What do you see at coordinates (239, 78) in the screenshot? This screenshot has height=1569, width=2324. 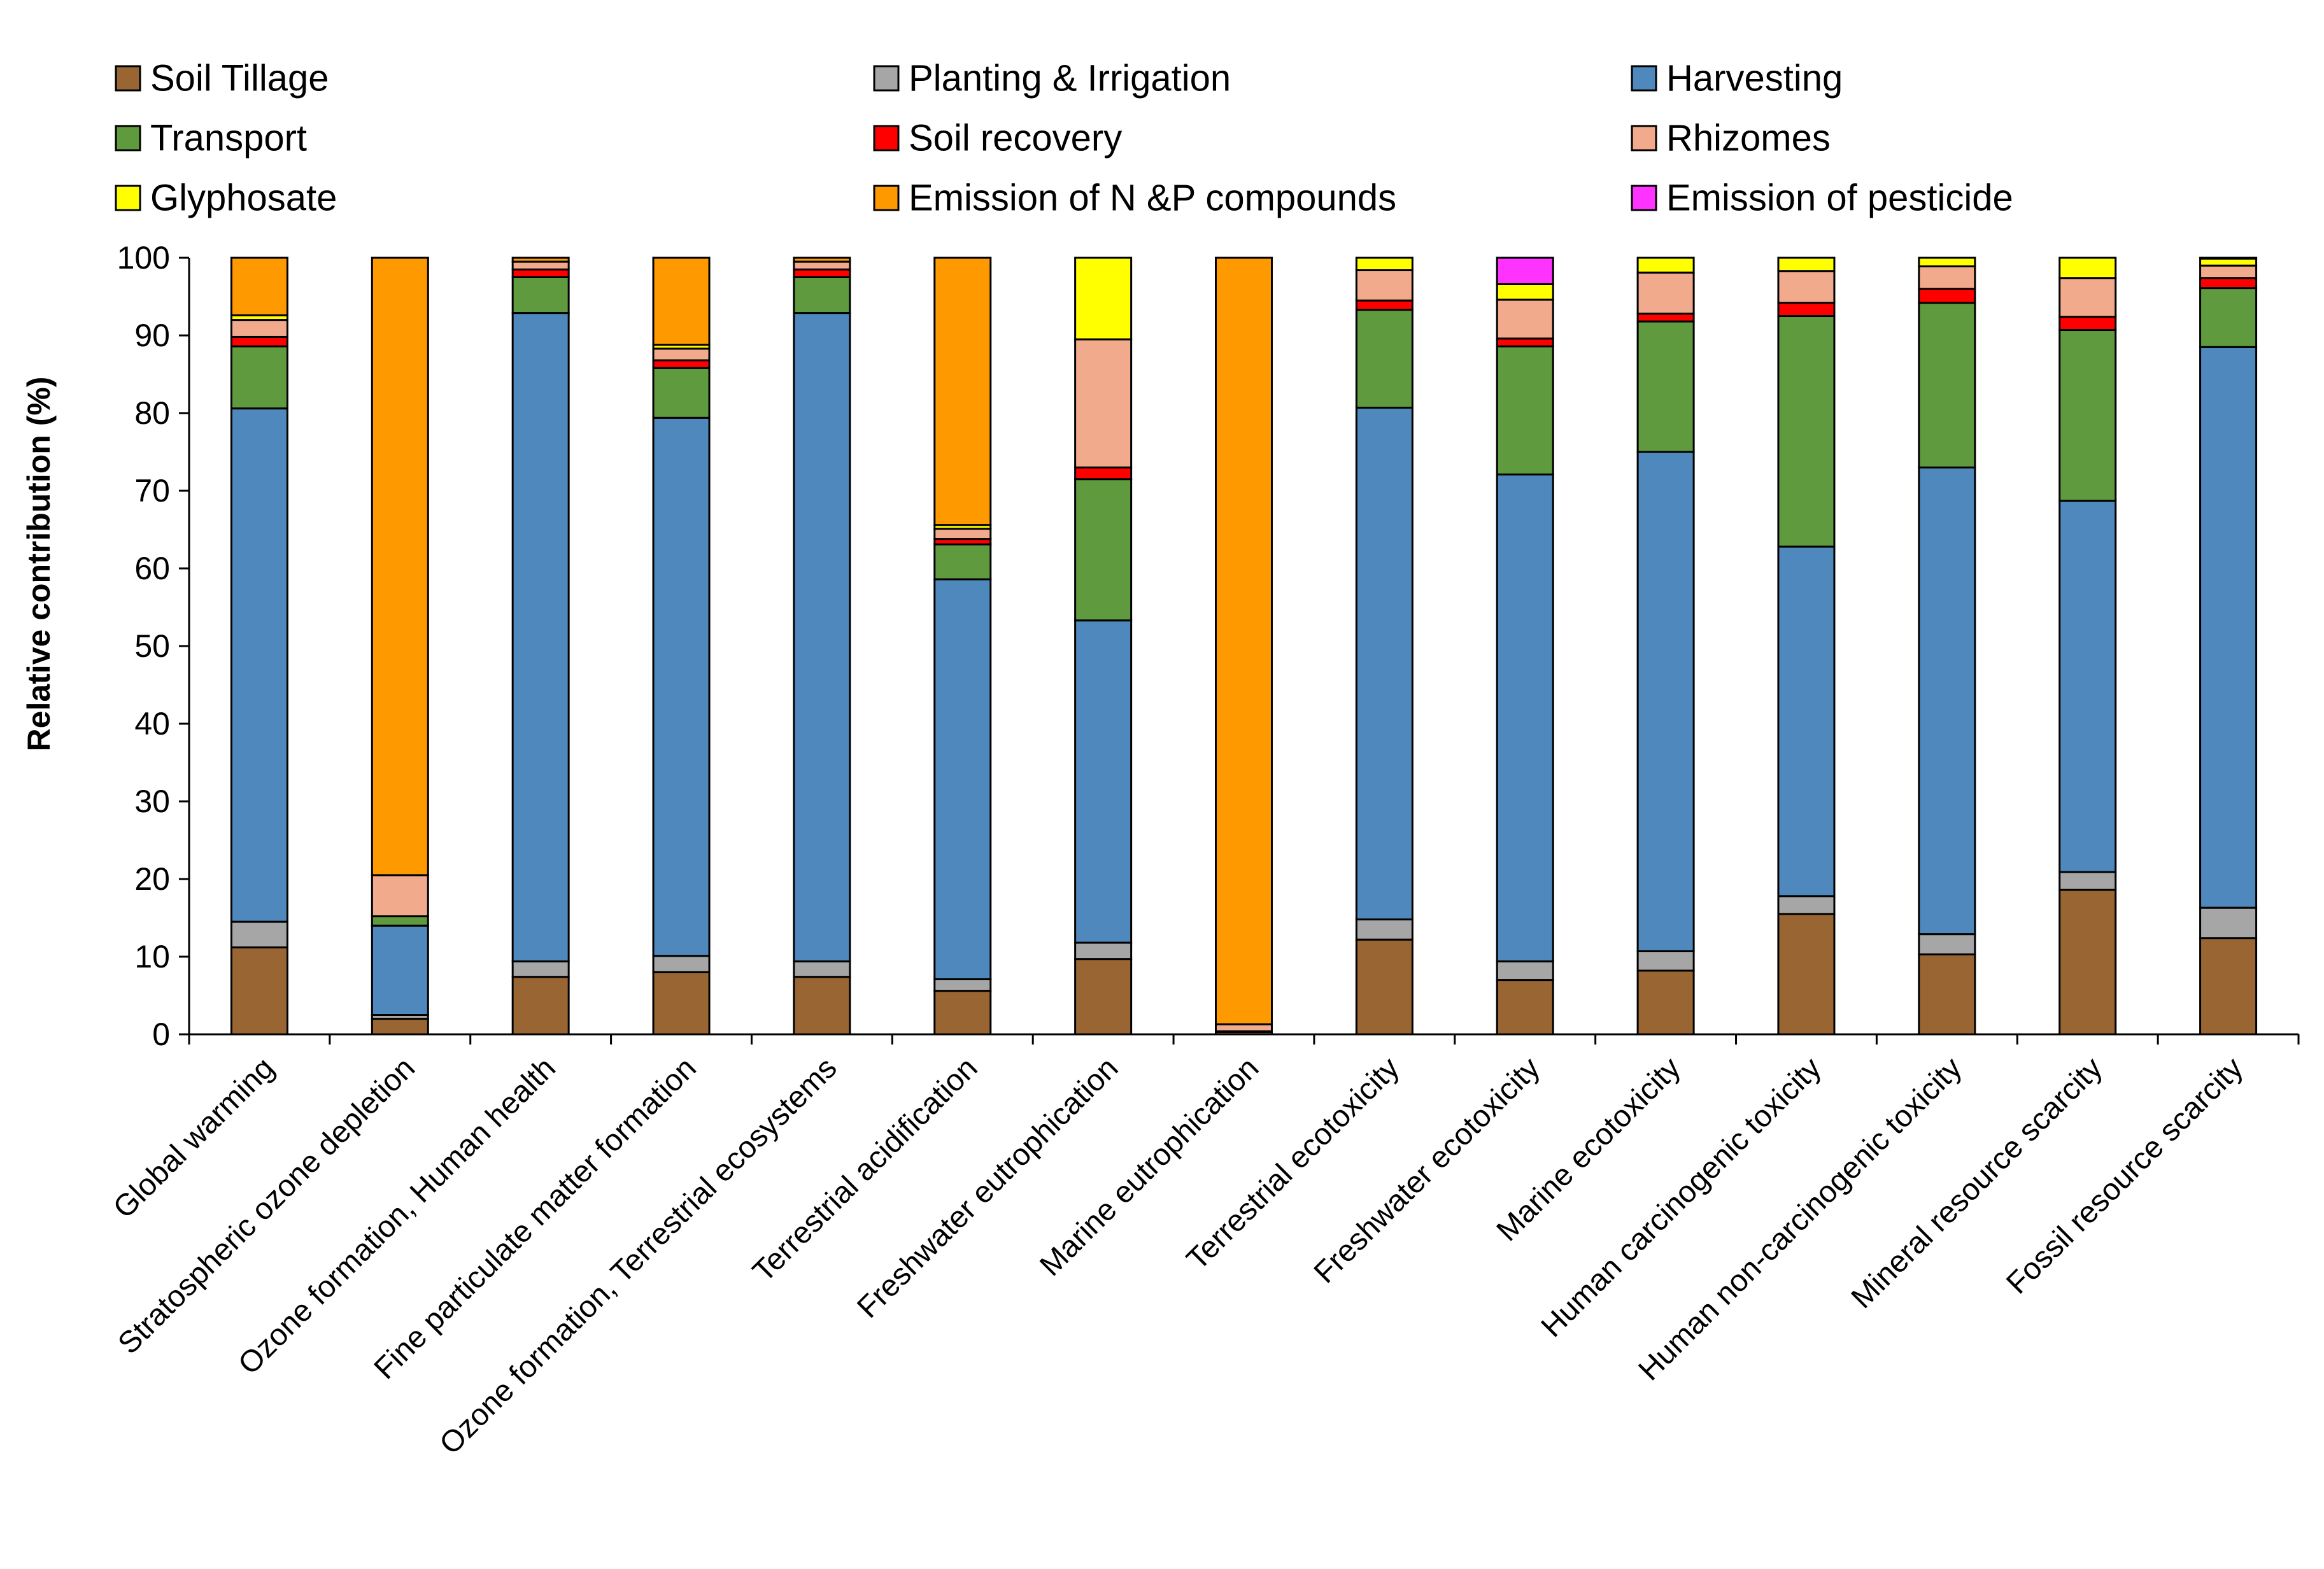 I see `legend-label-0: Soil Tillage` at bounding box center [239, 78].